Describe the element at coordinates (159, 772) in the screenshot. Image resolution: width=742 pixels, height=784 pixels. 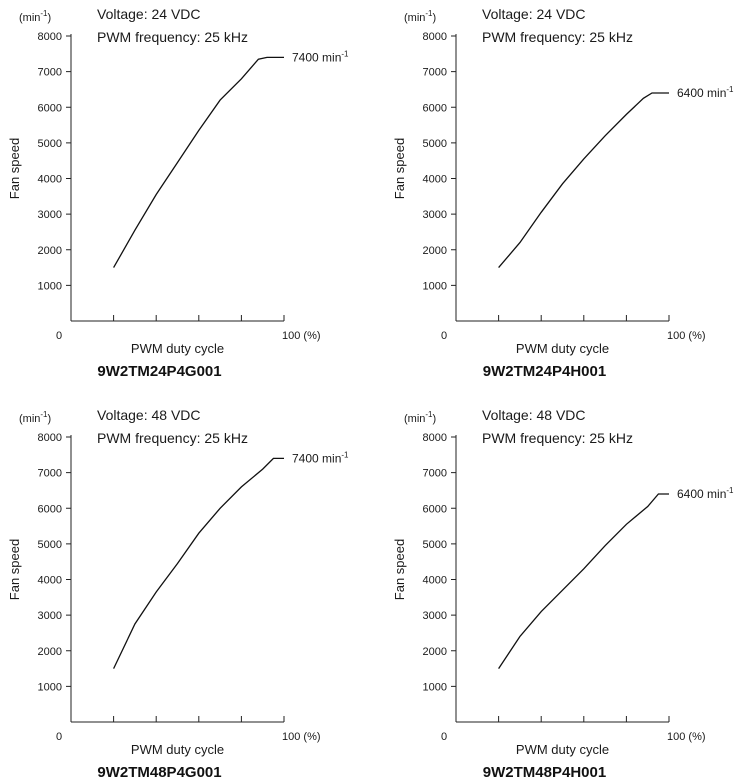
I see `model-title: 9W2TM48P4G001` at that location.